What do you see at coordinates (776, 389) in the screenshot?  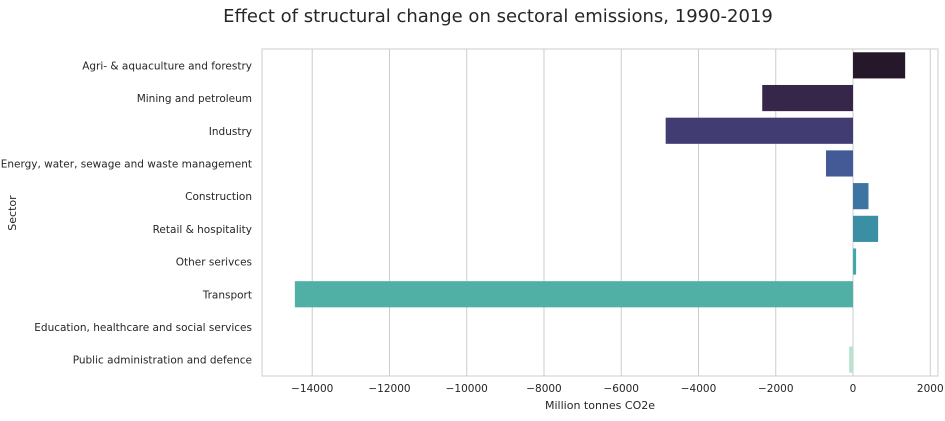 I see `x-tick-label: −2000` at bounding box center [776, 389].